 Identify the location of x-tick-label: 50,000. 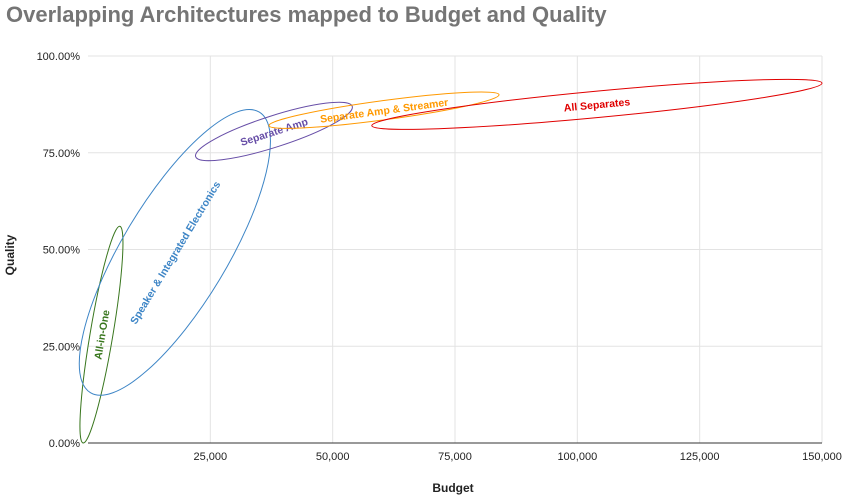
(333, 457).